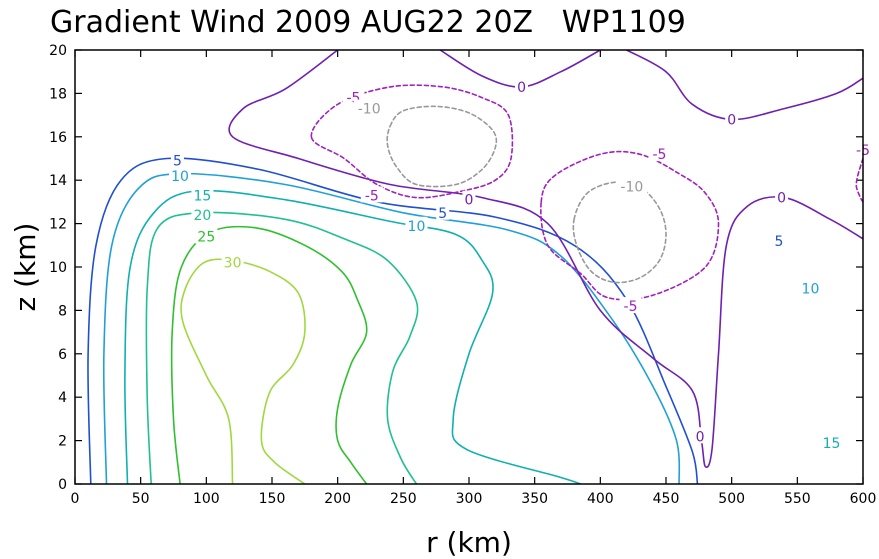 Image resolution: width=879 pixels, height=559 pixels. What do you see at coordinates (666, 499) in the screenshot?
I see `x-tick-label: 450` at bounding box center [666, 499].